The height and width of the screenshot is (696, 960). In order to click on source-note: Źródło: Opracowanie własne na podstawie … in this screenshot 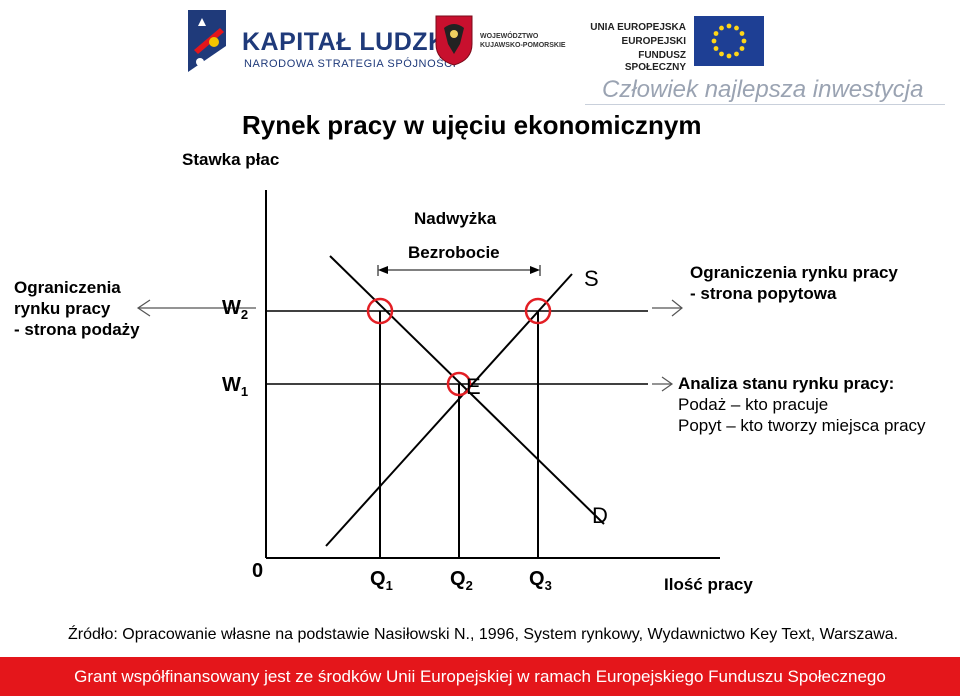, I will do `click(483, 634)`.